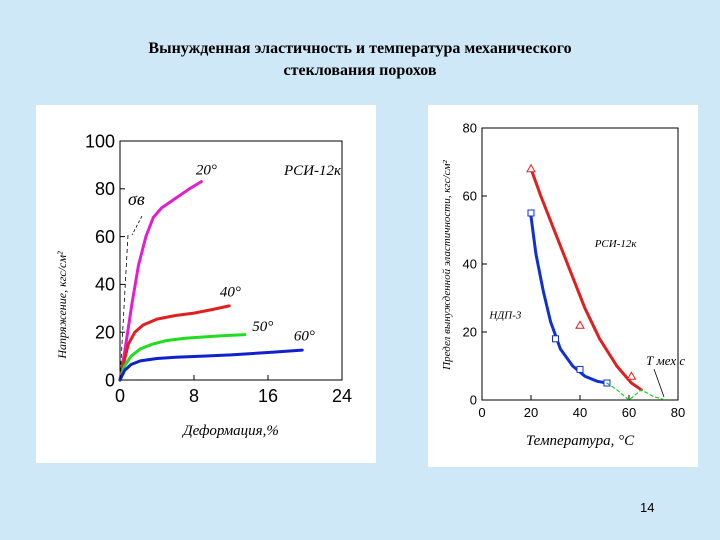 This screenshot has width=720, height=540. What do you see at coordinates (268, 396) in the screenshot?
I see `x-tick-label: 16` at bounding box center [268, 396].